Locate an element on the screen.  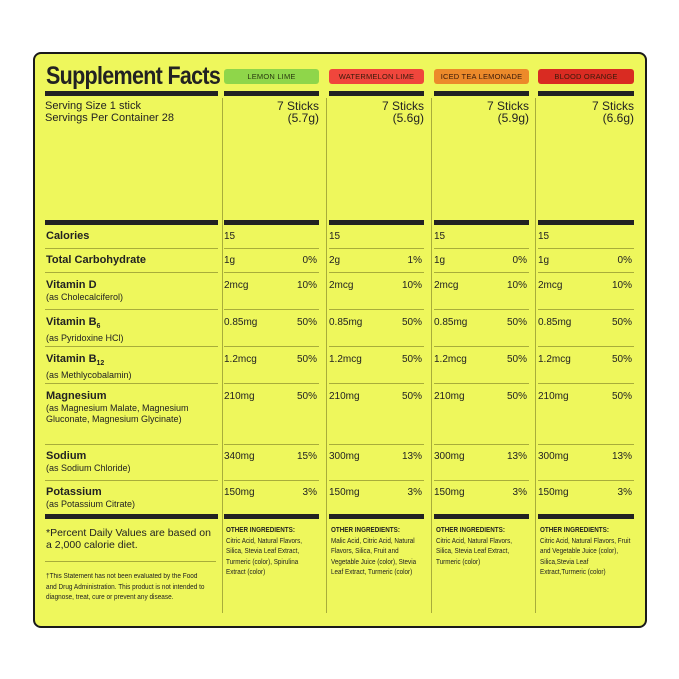
amount: 0.85mg is located at coordinates (346, 322).